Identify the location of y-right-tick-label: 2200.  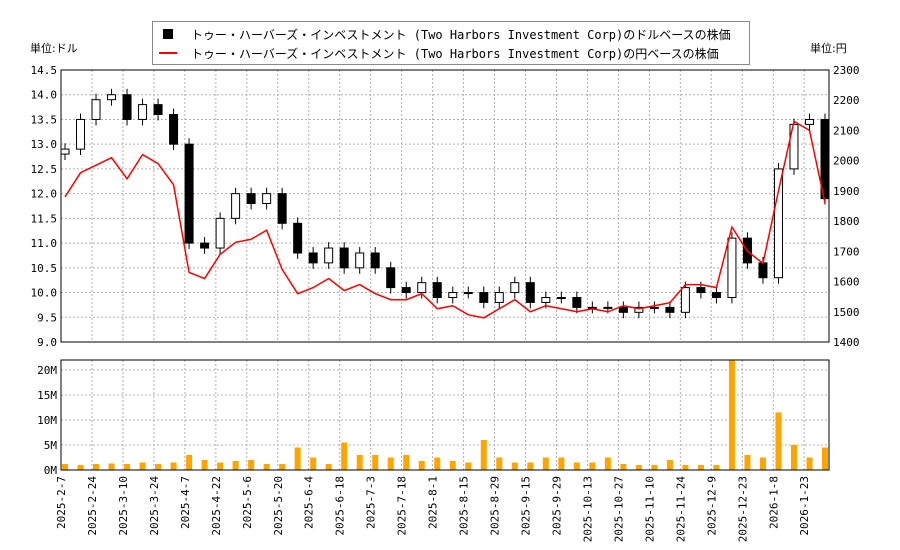
(846, 100).